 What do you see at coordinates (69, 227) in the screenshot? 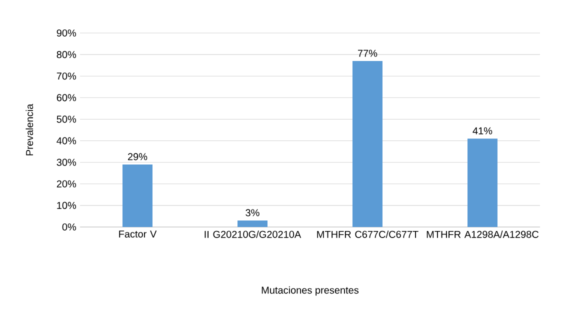
I see `y-tick-label: 0%` at bounding box center [69, 227].